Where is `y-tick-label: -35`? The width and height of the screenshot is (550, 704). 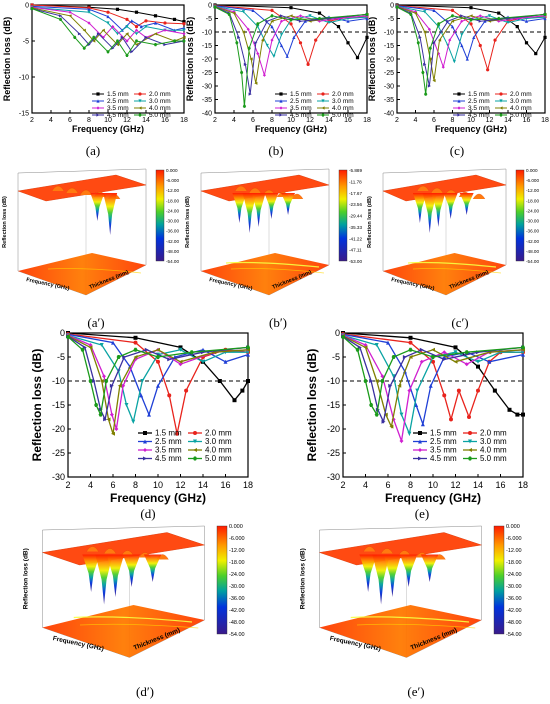 y-tick-label: -35 is located at coordinates (389, 100).